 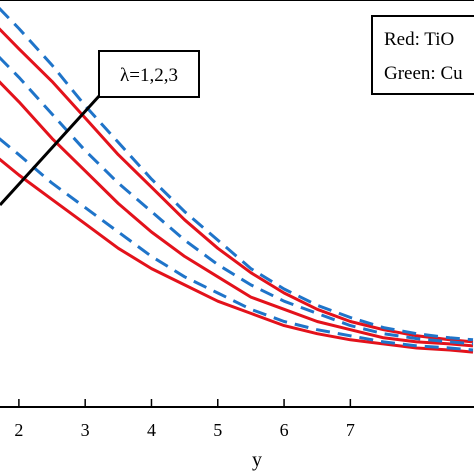 I want to click on x-tick-label-5: 5, so click(x=217, y=430).